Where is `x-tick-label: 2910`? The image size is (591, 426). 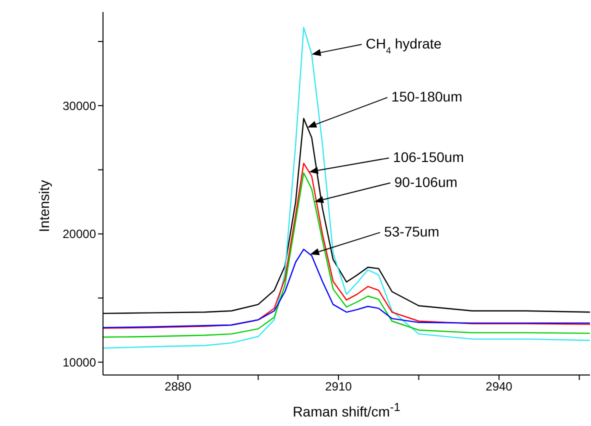 x-tick-label: 2910 is located at coordinates (338, 387).